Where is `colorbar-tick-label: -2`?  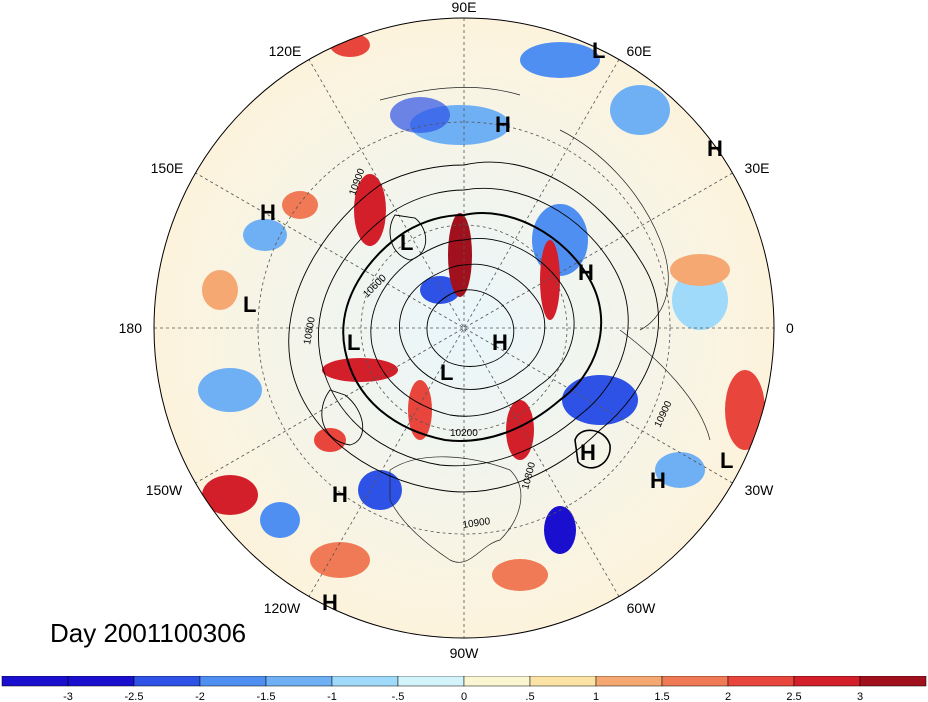
colorbar-tick-label: -2 is located at coordinates (200, 696).